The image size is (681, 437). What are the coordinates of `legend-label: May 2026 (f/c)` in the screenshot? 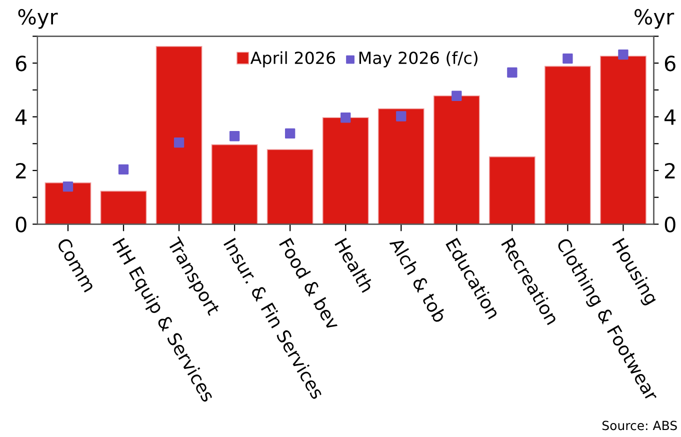 It's located at (418, 59).